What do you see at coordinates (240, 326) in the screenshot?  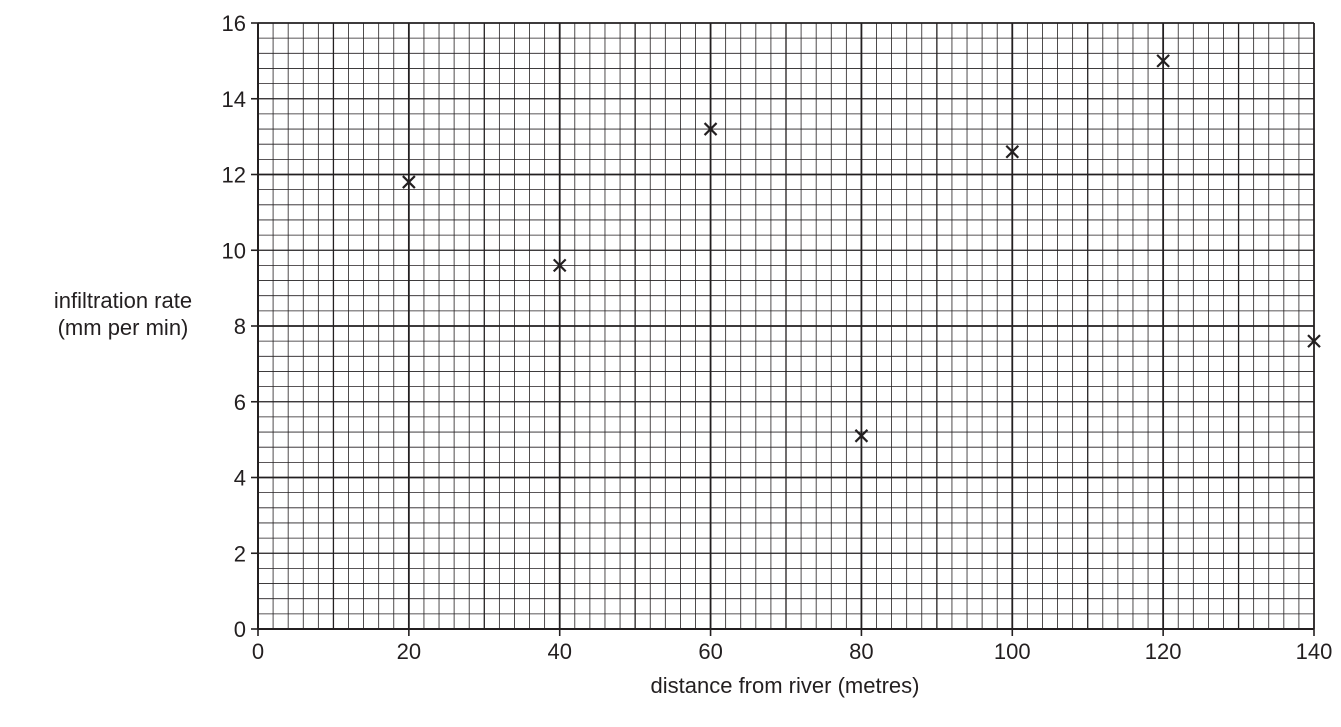 I see `y-tick-label: 8` at bounding box center [240, 326].